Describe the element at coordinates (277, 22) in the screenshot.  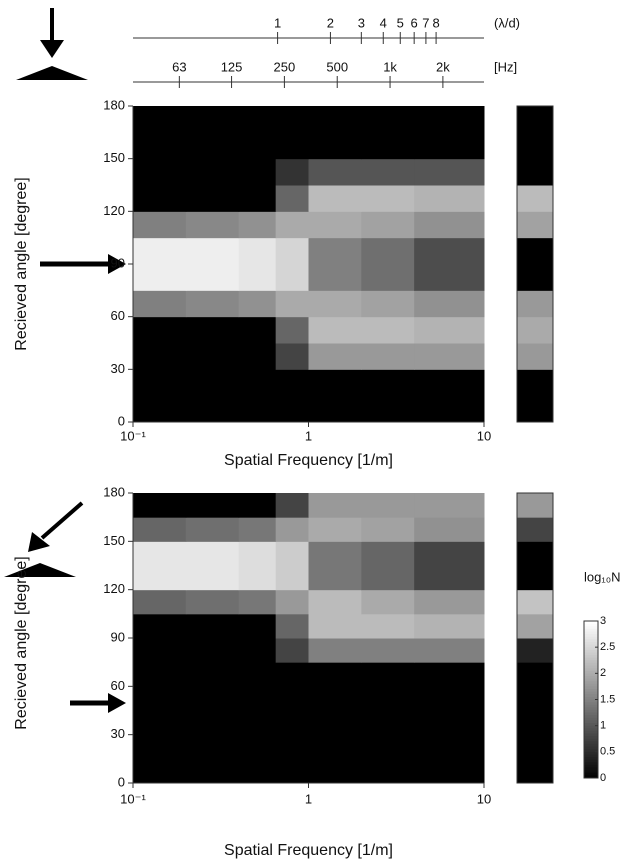
I see `top-tick-label: 1` at that location.